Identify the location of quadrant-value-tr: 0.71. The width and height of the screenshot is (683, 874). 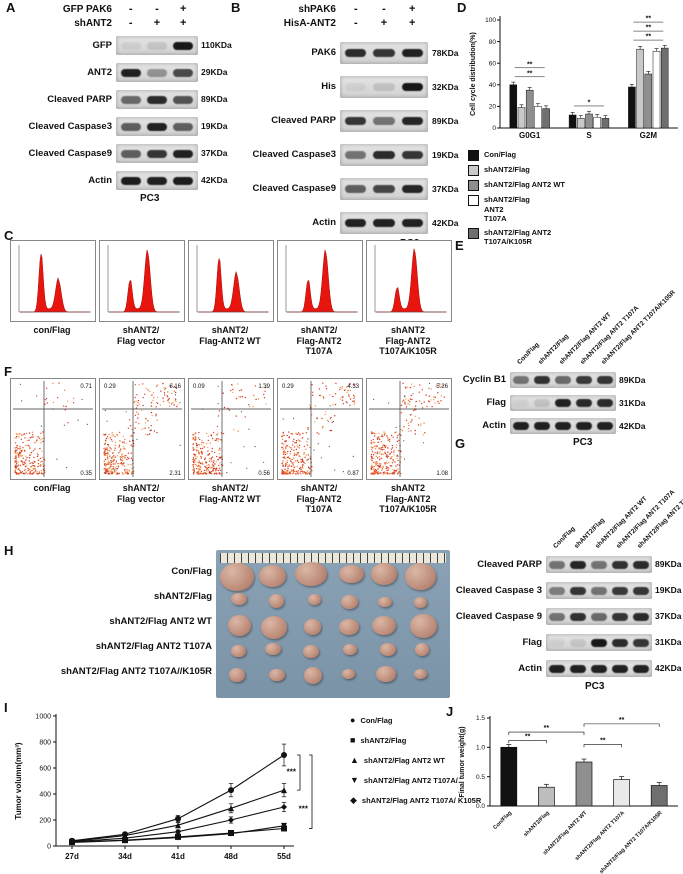
(86, 387).